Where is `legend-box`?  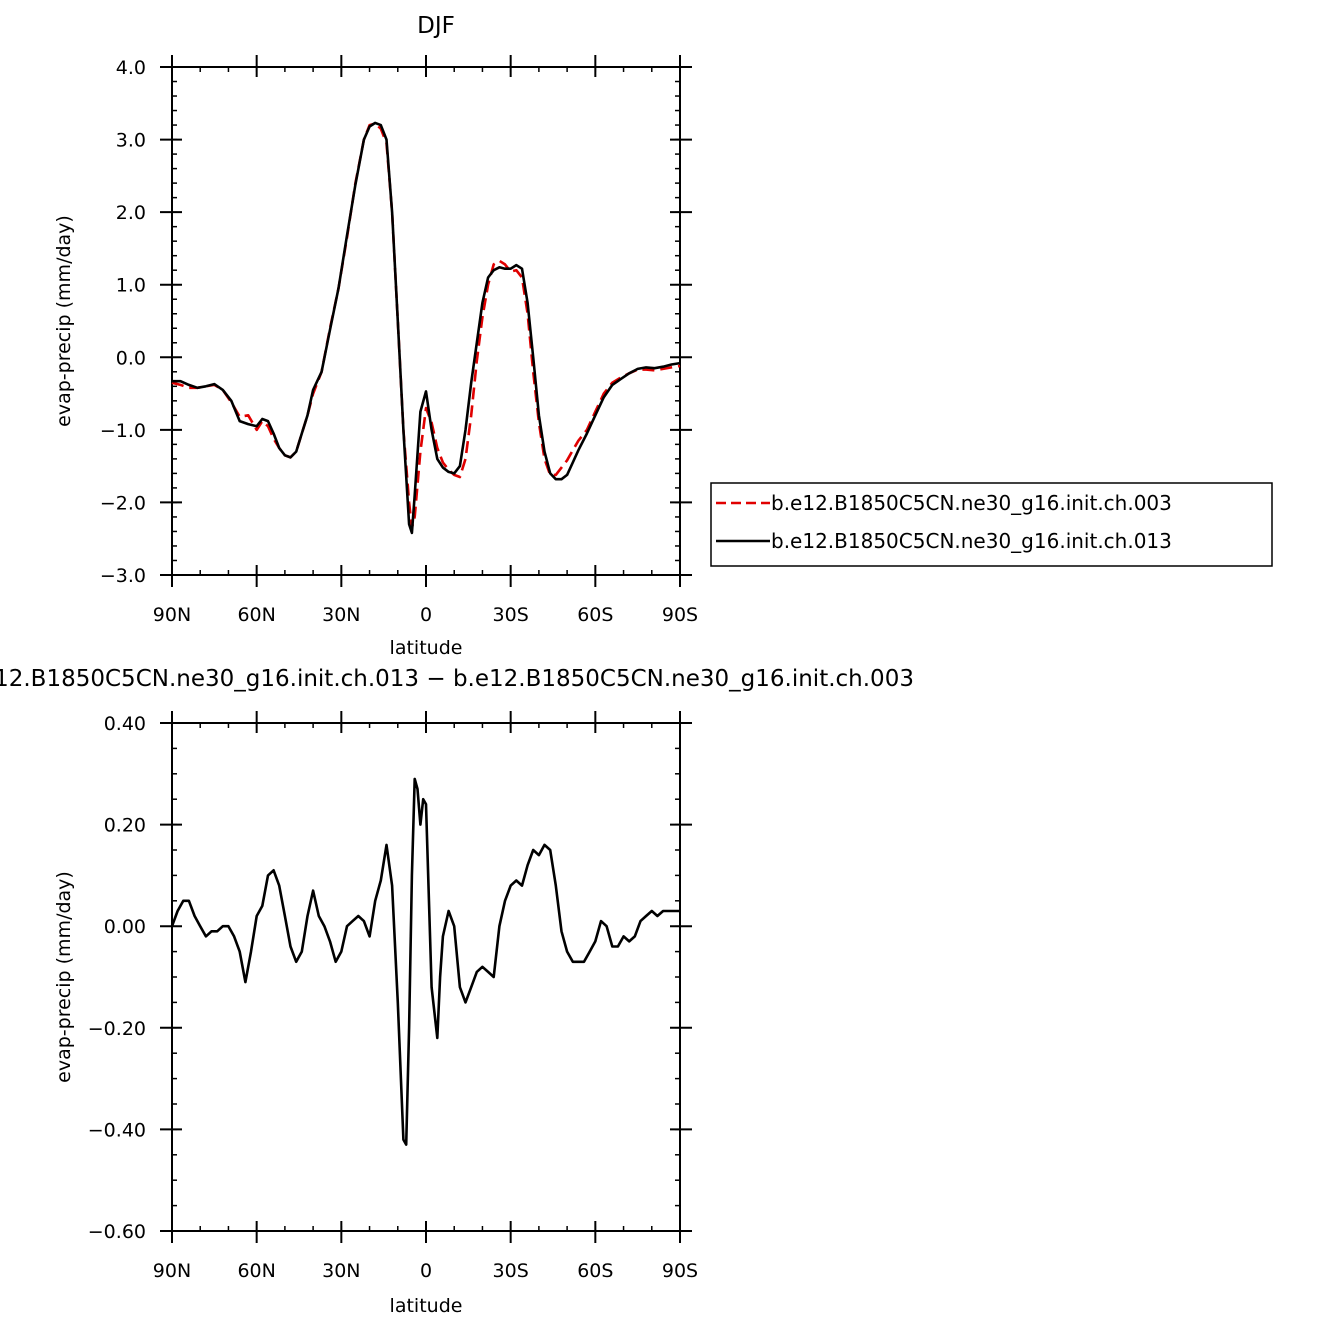 legend-box is located at coordinates (991, 524).